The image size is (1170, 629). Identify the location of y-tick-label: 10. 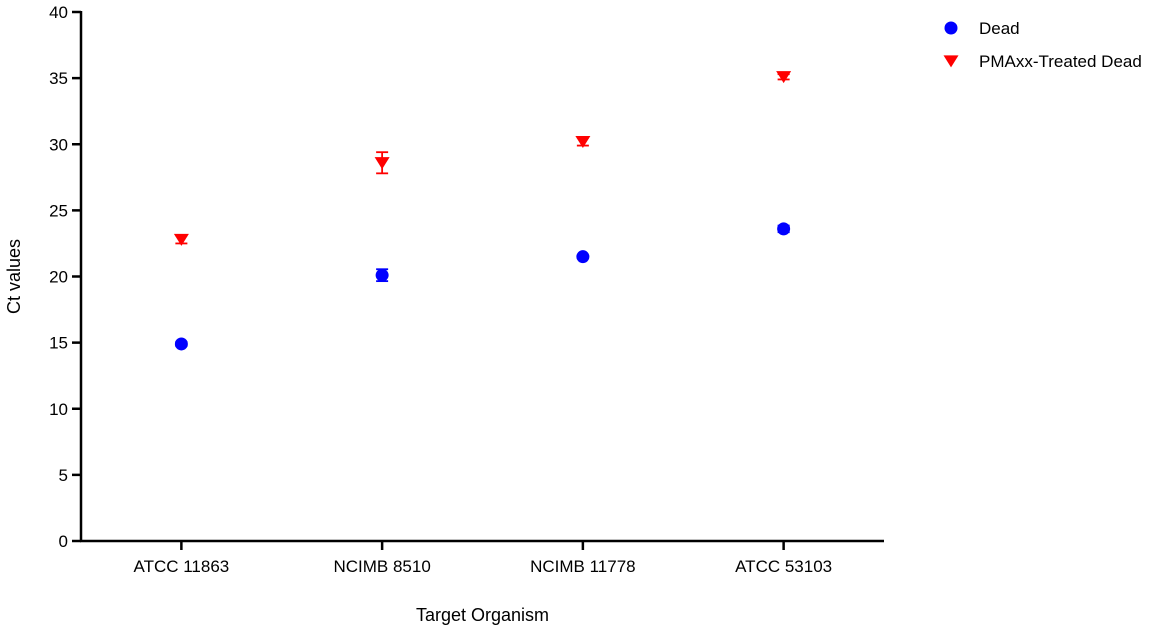
(58, 409).